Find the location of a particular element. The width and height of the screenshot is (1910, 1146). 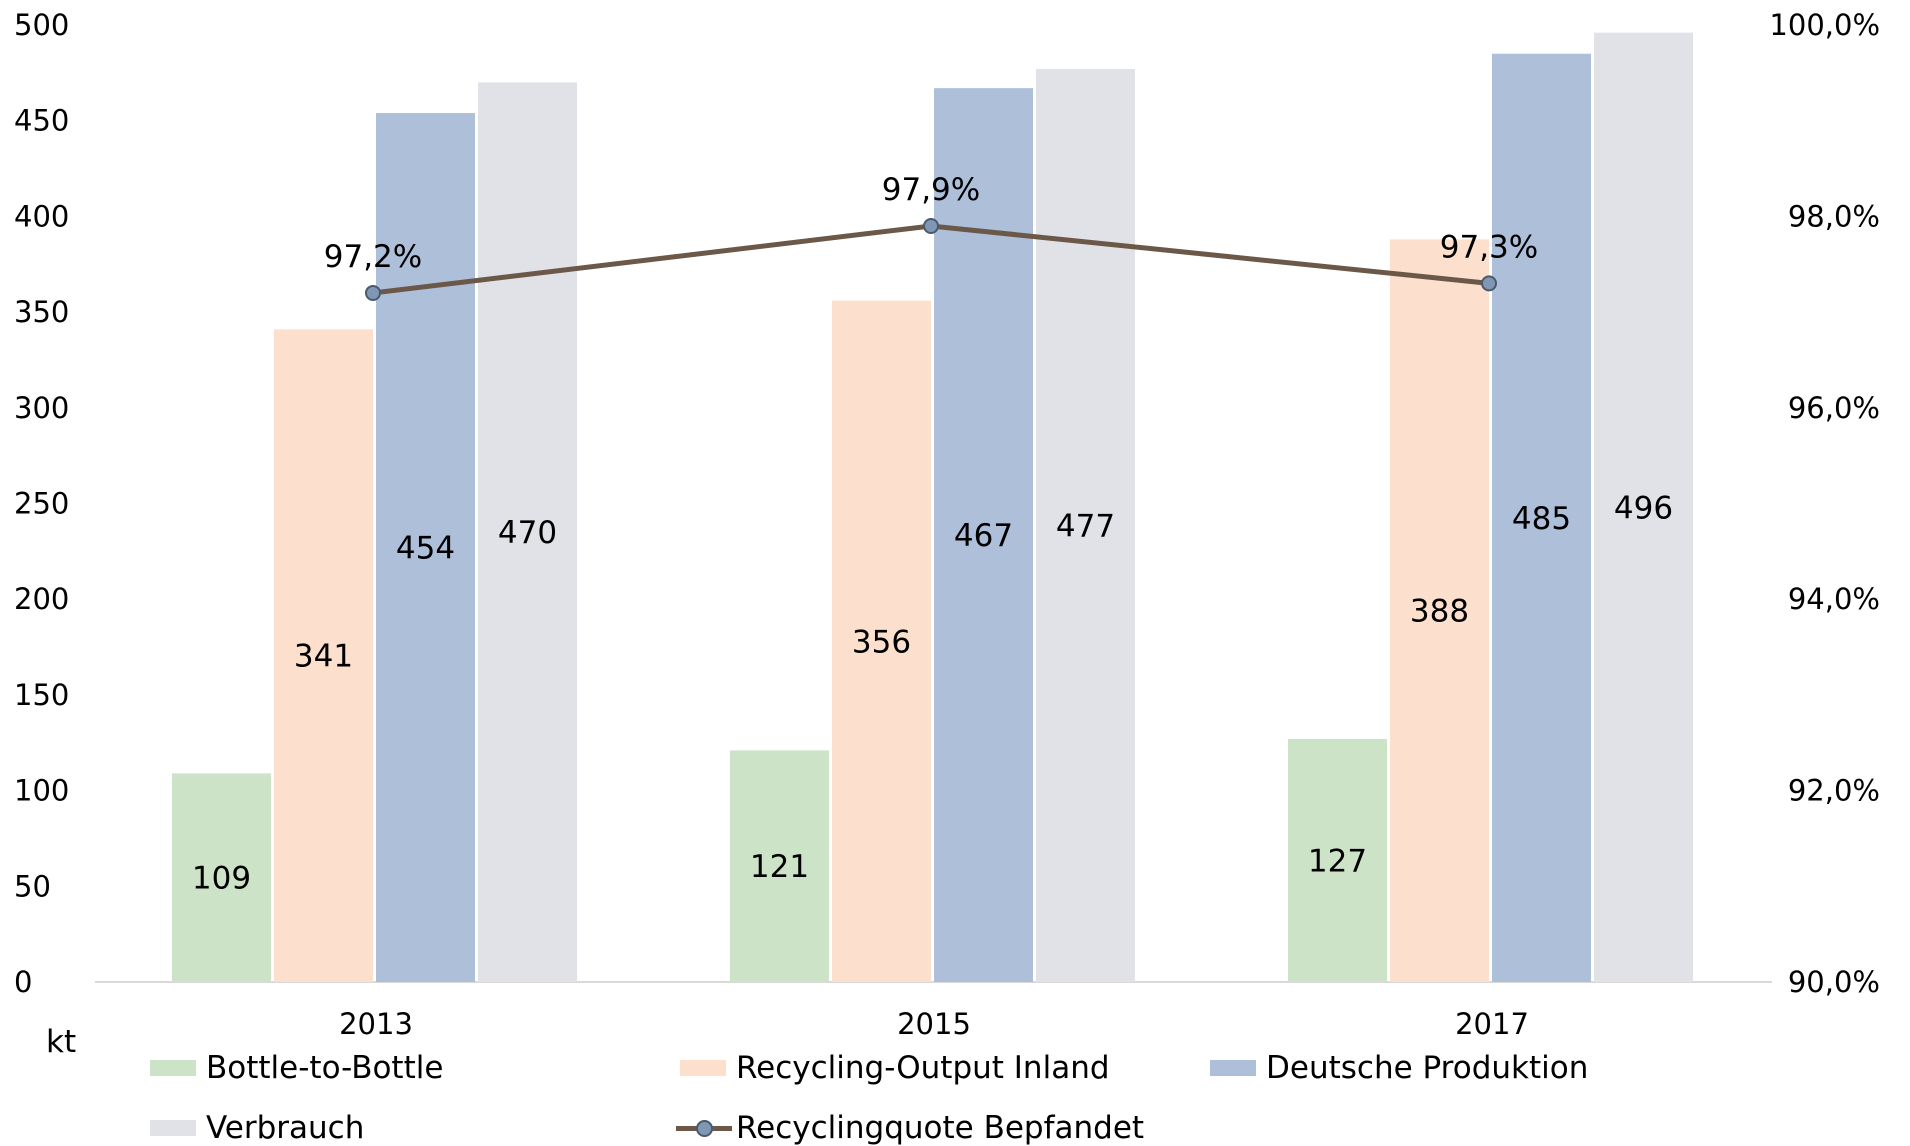

recycling-rate-marker-2015 is located at coordinates (931, 225).